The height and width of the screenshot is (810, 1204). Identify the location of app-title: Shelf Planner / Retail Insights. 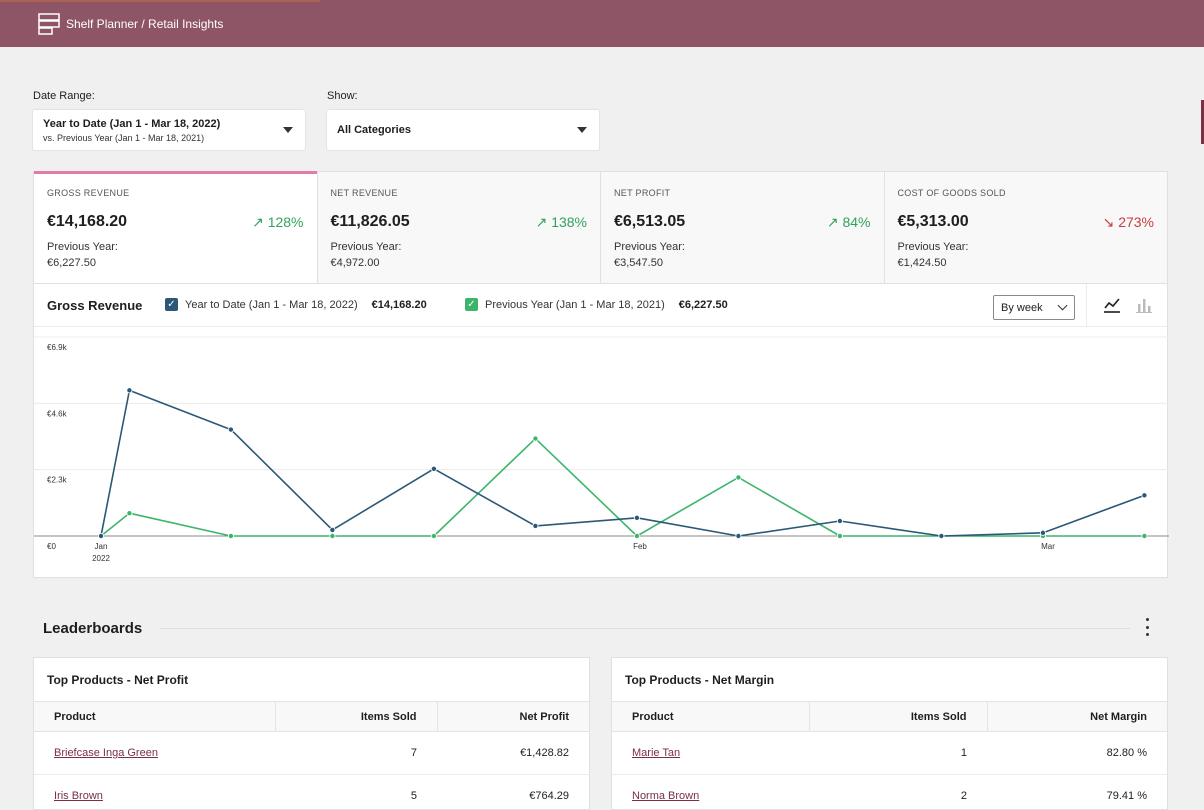
(145, 23).